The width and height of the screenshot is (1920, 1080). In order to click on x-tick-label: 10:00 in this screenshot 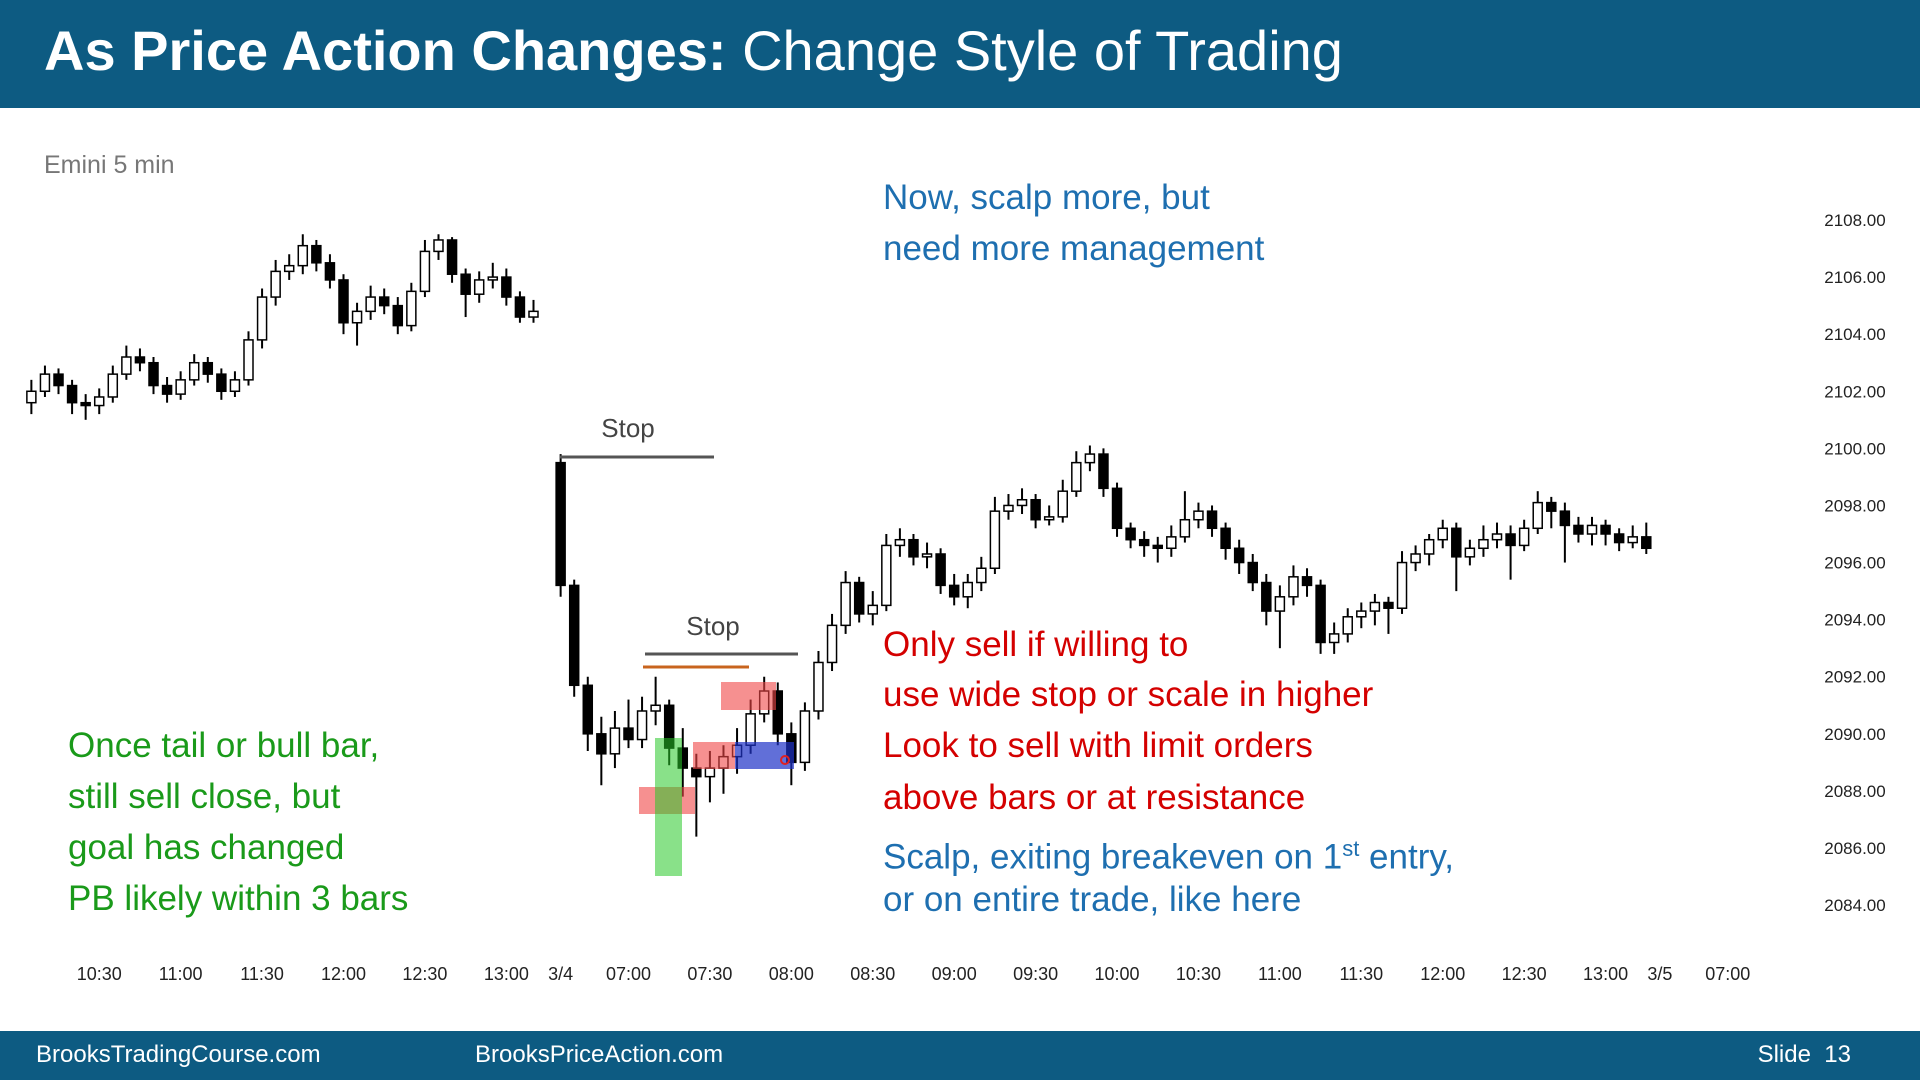, I will do `click(1117, 974)`.